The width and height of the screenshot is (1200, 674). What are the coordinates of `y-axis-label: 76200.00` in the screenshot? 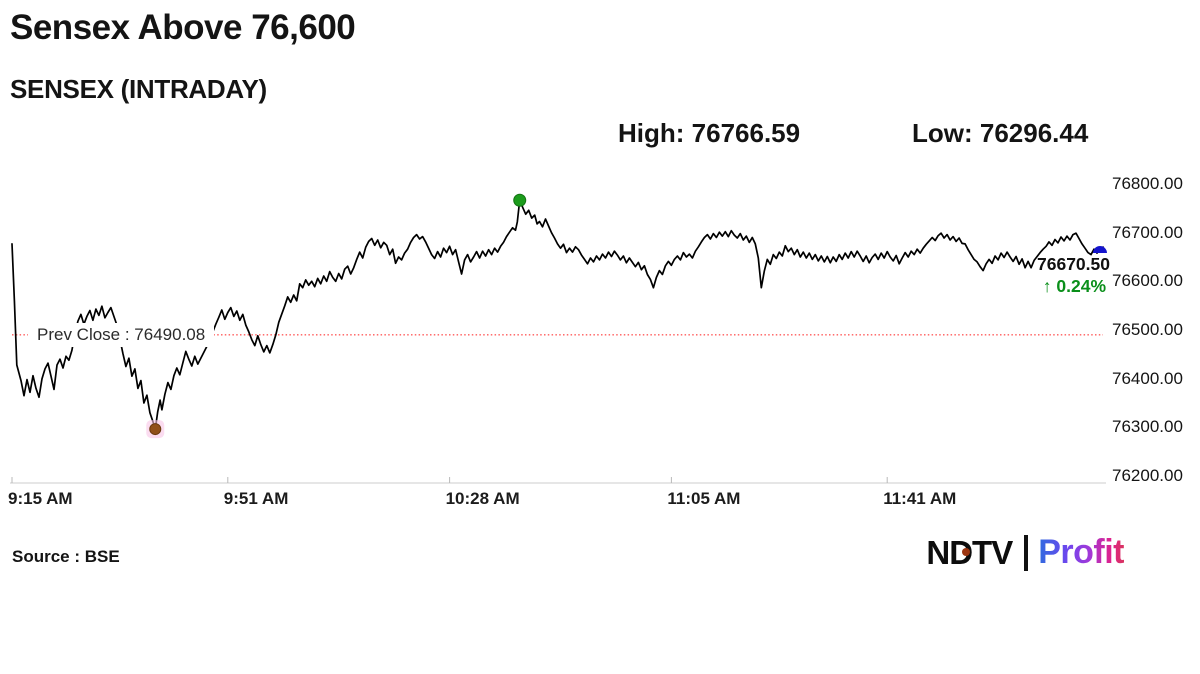 It's located at (1147, 475).